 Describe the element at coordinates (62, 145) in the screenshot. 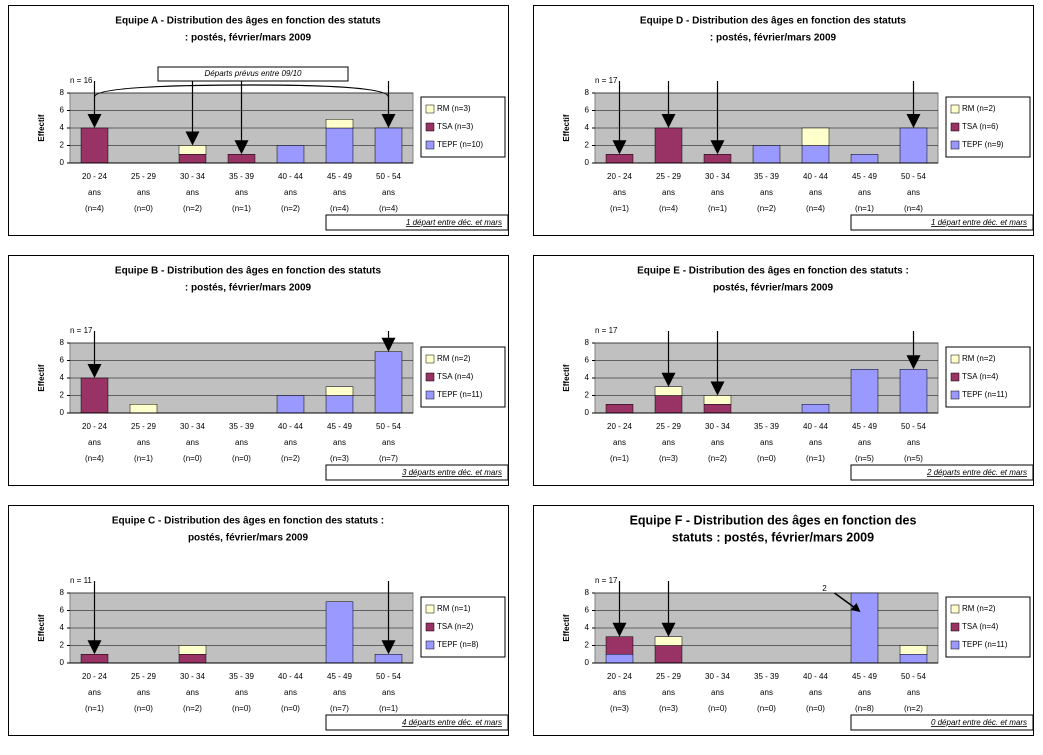

I see `y-tick-label: 2` at that location.